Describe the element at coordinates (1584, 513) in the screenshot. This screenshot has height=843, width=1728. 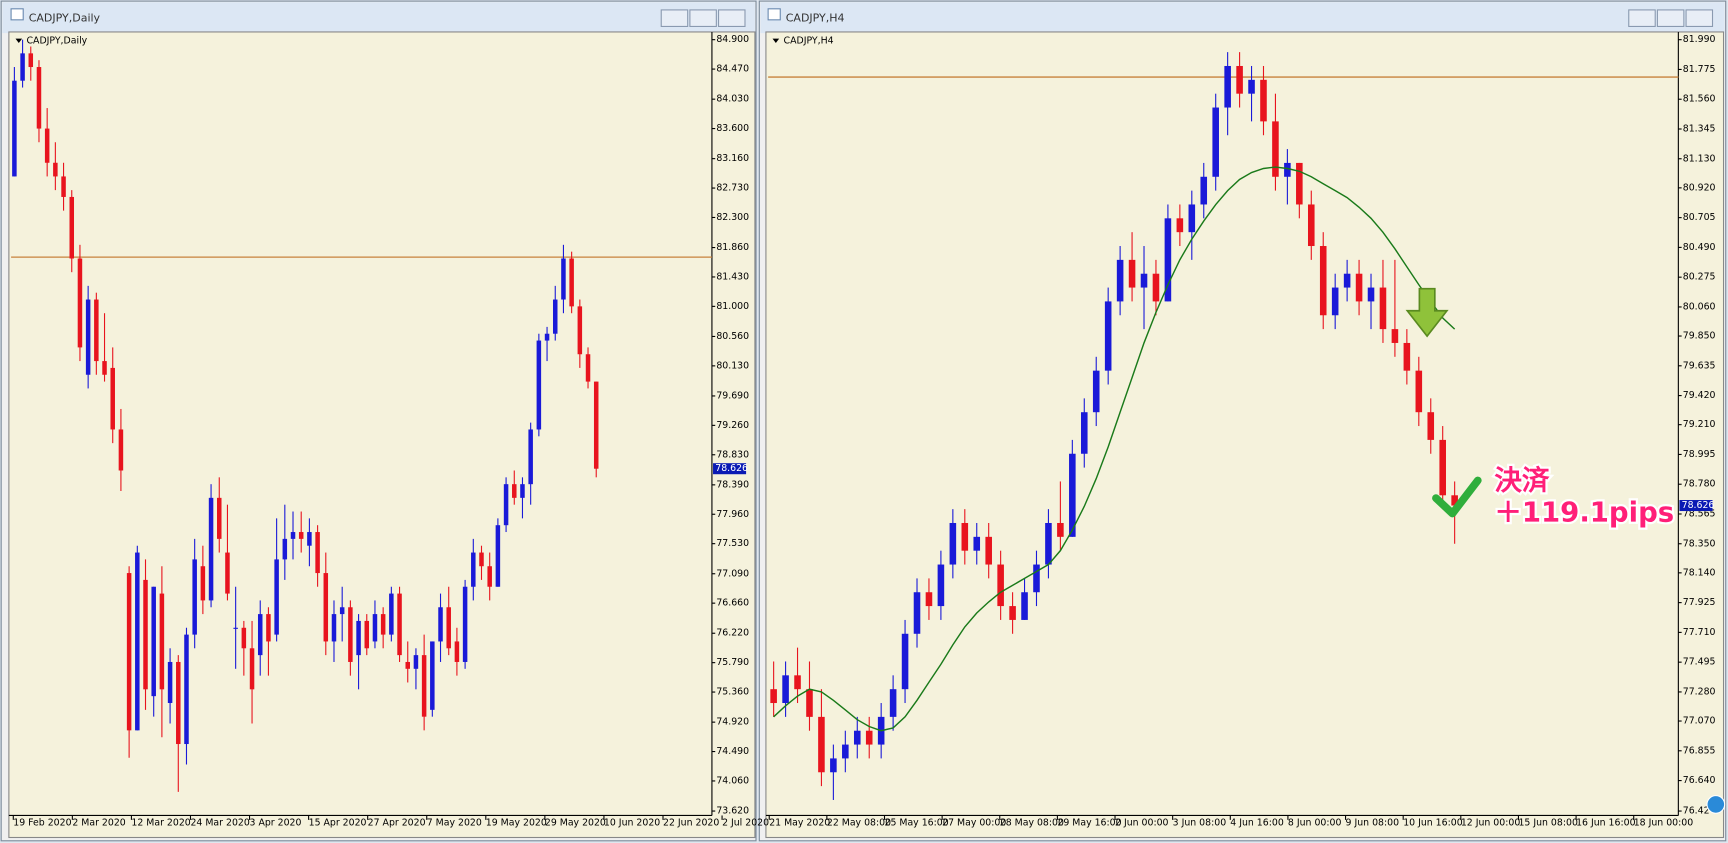
I see `annotation: ＋119.1pips` at that location.